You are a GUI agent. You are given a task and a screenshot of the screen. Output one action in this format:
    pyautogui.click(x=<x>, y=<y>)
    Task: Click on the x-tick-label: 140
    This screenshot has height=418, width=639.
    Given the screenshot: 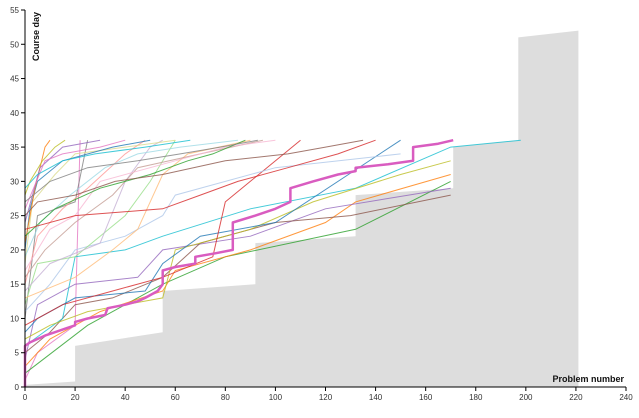 What is the action you would take?
    pyautogui.click(x=376, y=397)
    